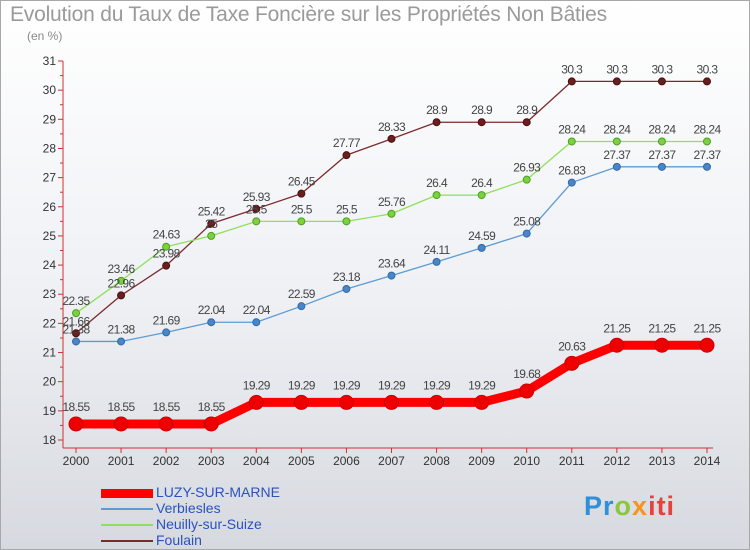  What do you see at coordinates (526, 461) in the screenshot?
I see `x-tick-label: 2010` at bounding box center [526, 461].